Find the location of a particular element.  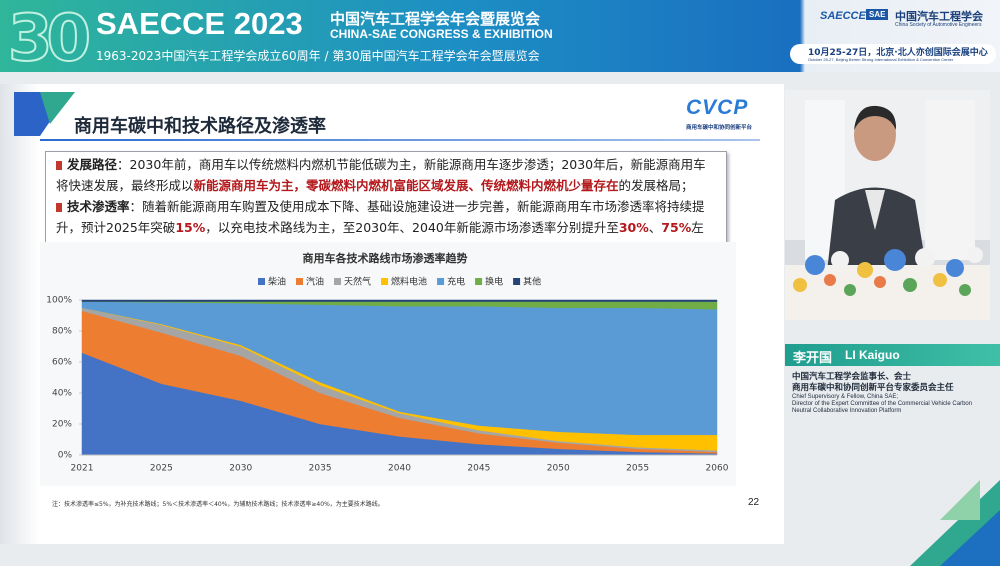

x-tick-label: 2060 is located at coordinates (717, 469).